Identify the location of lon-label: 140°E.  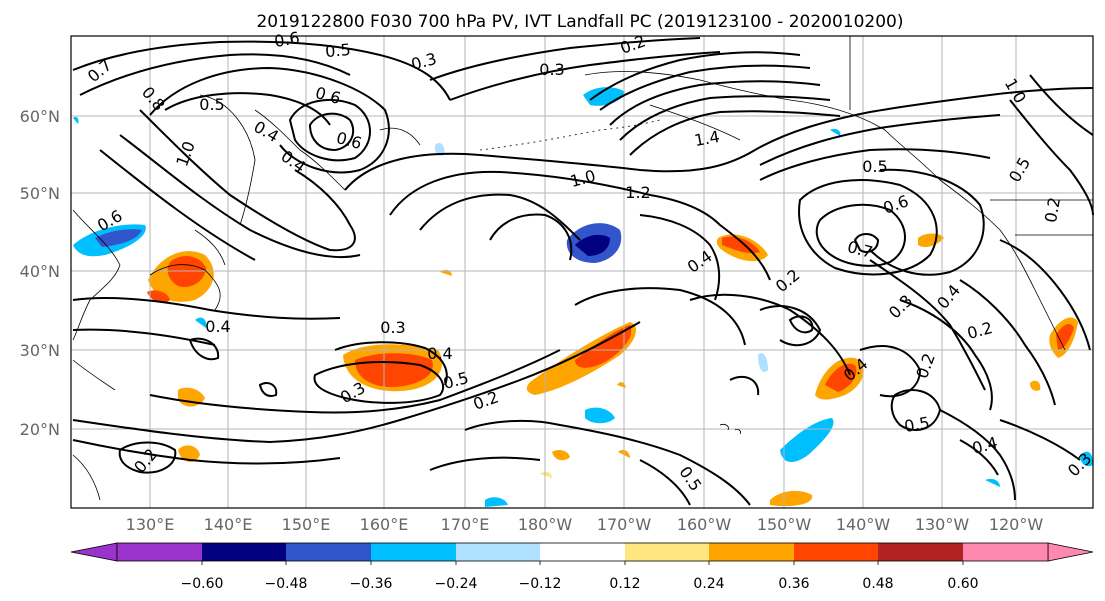
(228, 524).